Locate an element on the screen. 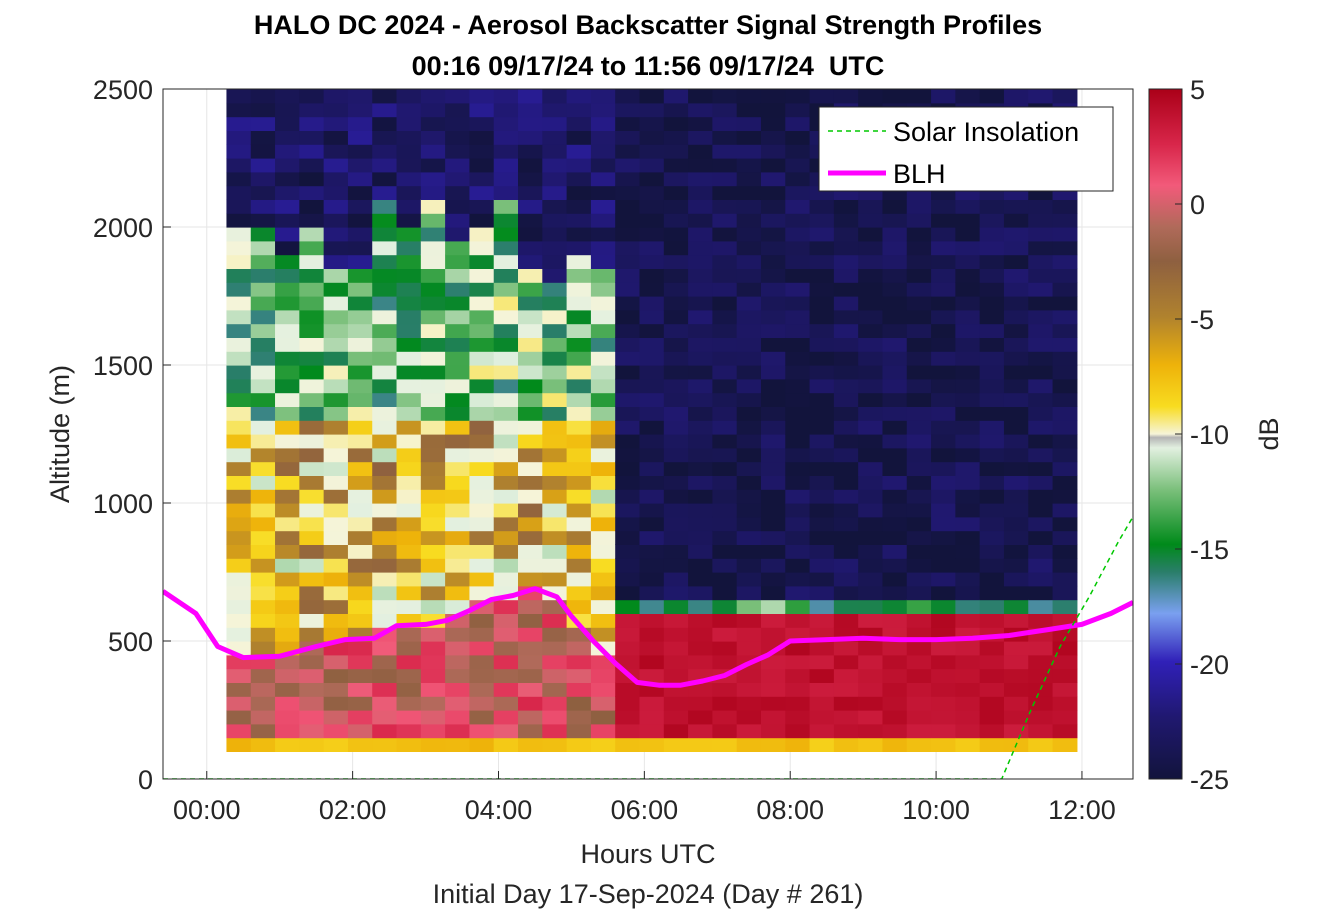 The width and height of the screenshot is (1343, 911). legend-box is located at coordinates (966, 149).